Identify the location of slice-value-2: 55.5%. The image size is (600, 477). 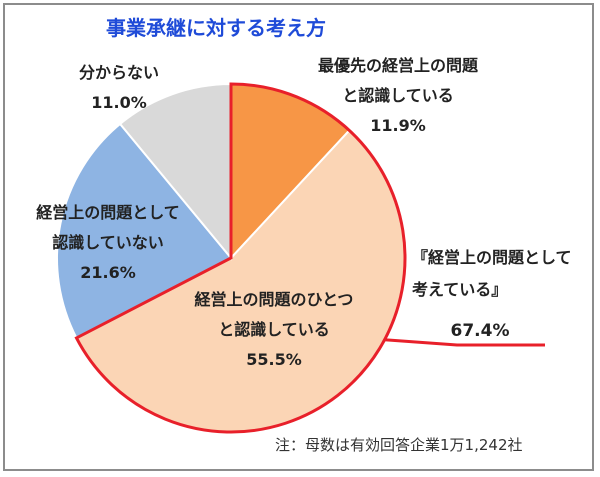
(274, 359).